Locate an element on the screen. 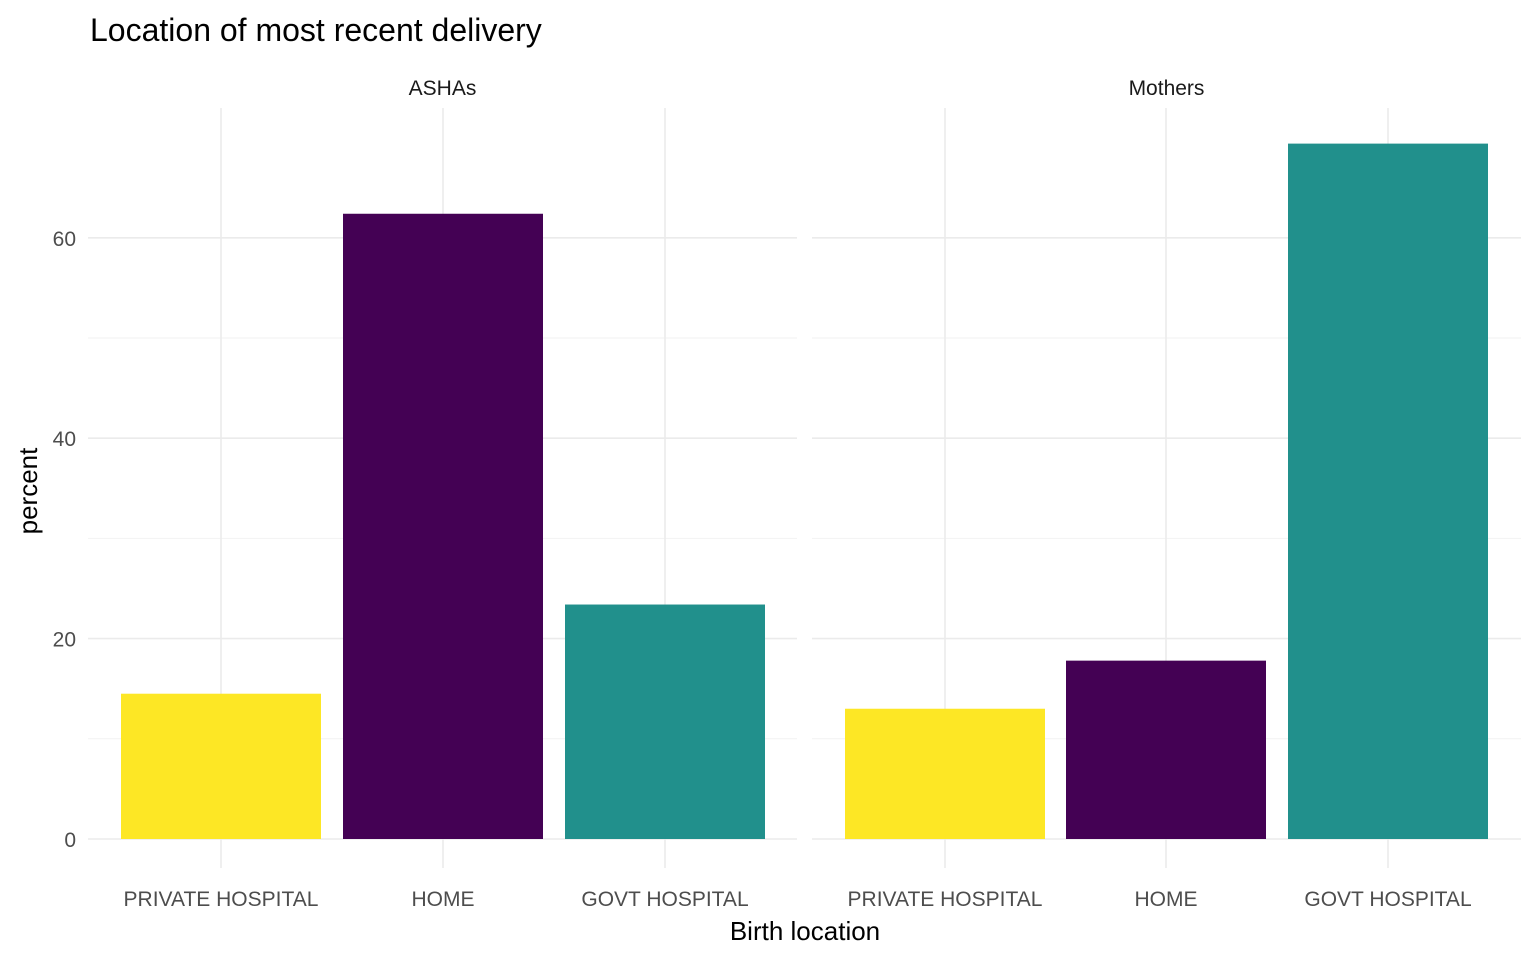 This screenshot has height=960, width=1536. chart-title: Location of most recent delivery is located at coordinates (316, 30).